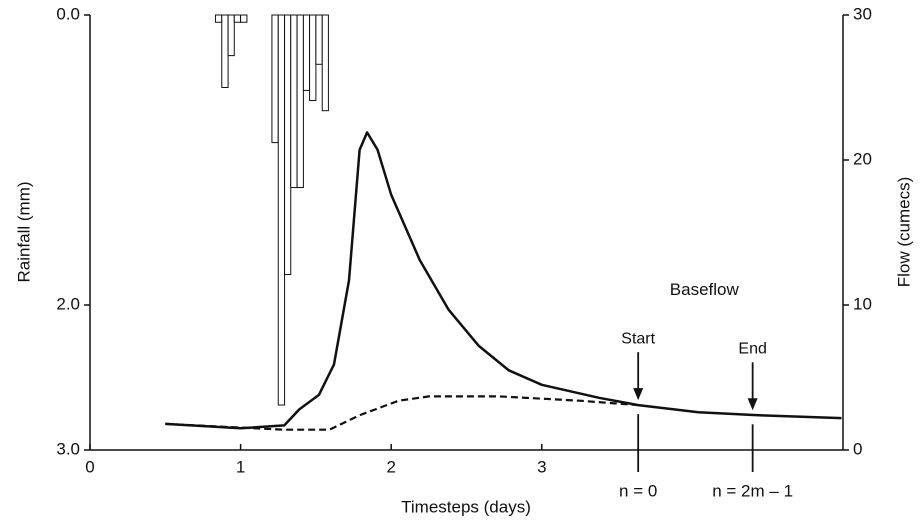 The height and width of the screenshot is (525, 923). I want to click on x-axis-title: Timesteps (days), so click(466, 506).